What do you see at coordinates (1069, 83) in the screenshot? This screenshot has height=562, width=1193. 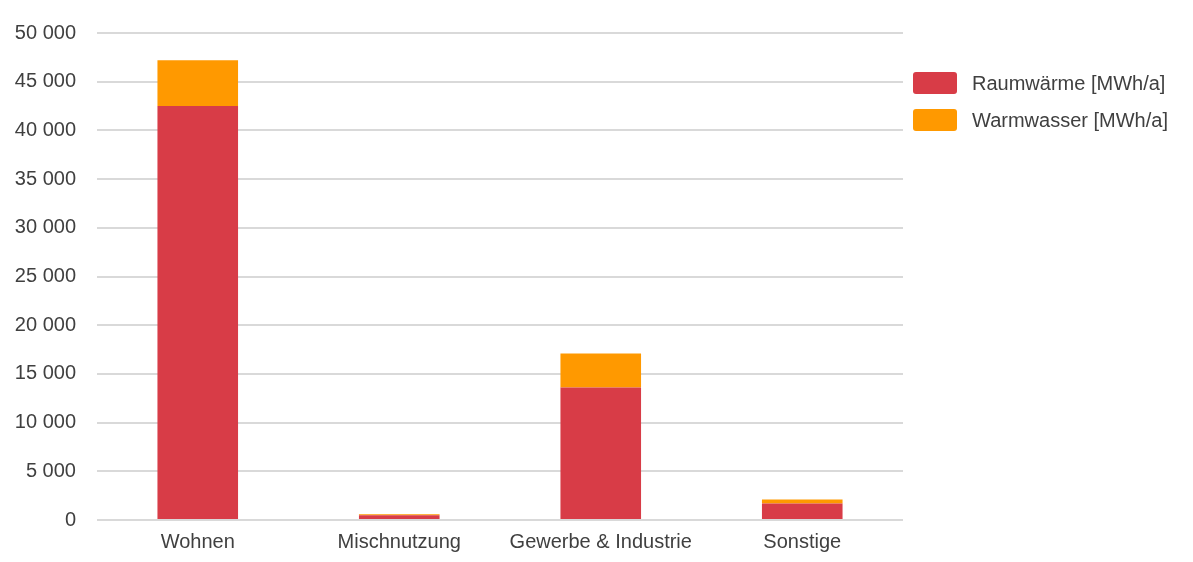 I see `legend-label: Raumwärme [MWh/a]` at bounding box center [1069, 83].